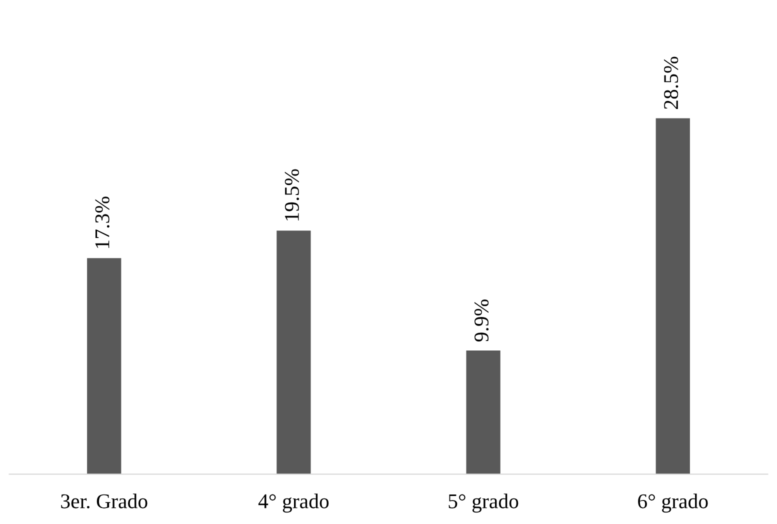  What do you see at coordinates (483, 503) in the screenshot?
I see `x-tick-label: 5° grado` at bounding box center [483, 503].